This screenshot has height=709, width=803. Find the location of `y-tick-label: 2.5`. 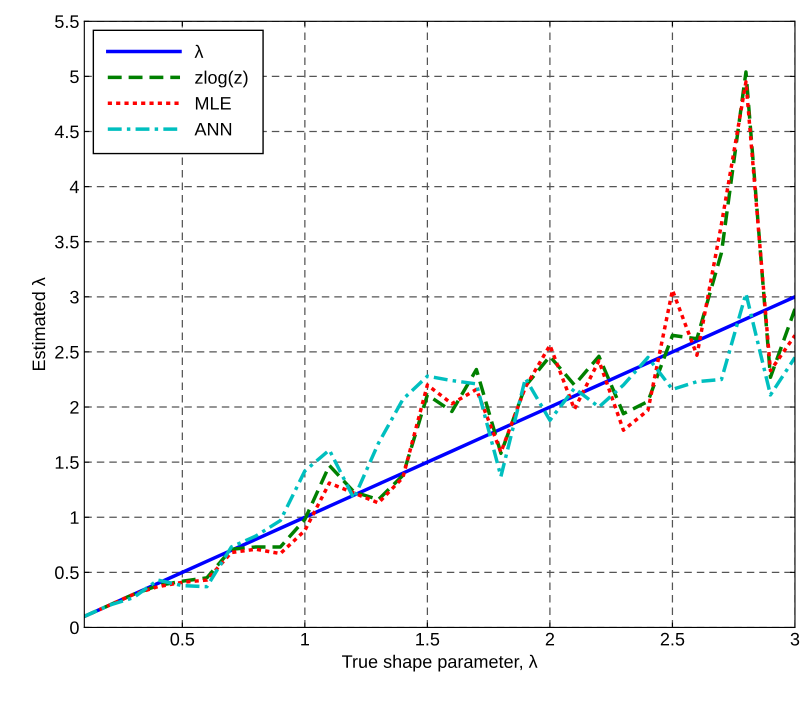

y-tick-label: 2.5 is located at coordinates (67, 352).